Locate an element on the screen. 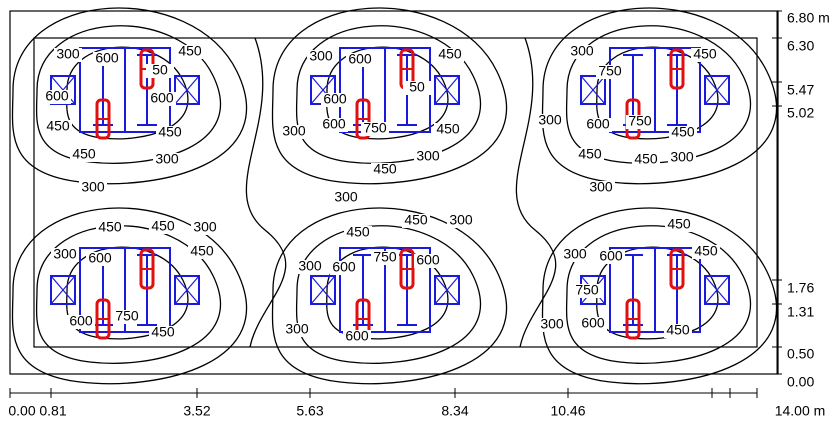 The height and width of the screenshot is (424, 838). isoline-label: 50 is located at coordinates (160, 70).